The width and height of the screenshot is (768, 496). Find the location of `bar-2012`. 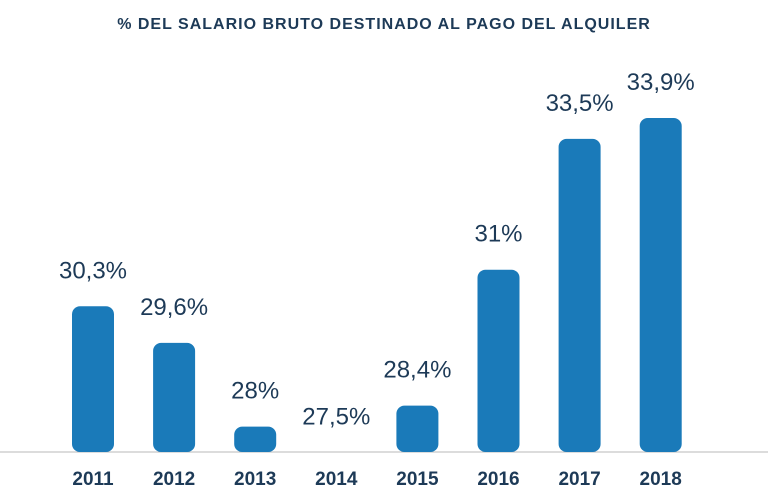

bar-2012 is located at coordinates (174, 397).